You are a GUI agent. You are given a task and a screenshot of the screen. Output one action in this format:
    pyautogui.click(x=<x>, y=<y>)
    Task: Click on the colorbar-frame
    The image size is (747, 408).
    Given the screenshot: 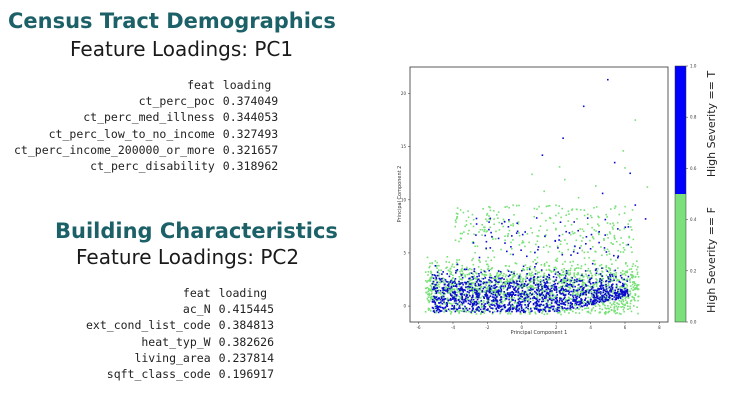 What is the action you would take?
    pyautogui.click(x=680, y=194)
    